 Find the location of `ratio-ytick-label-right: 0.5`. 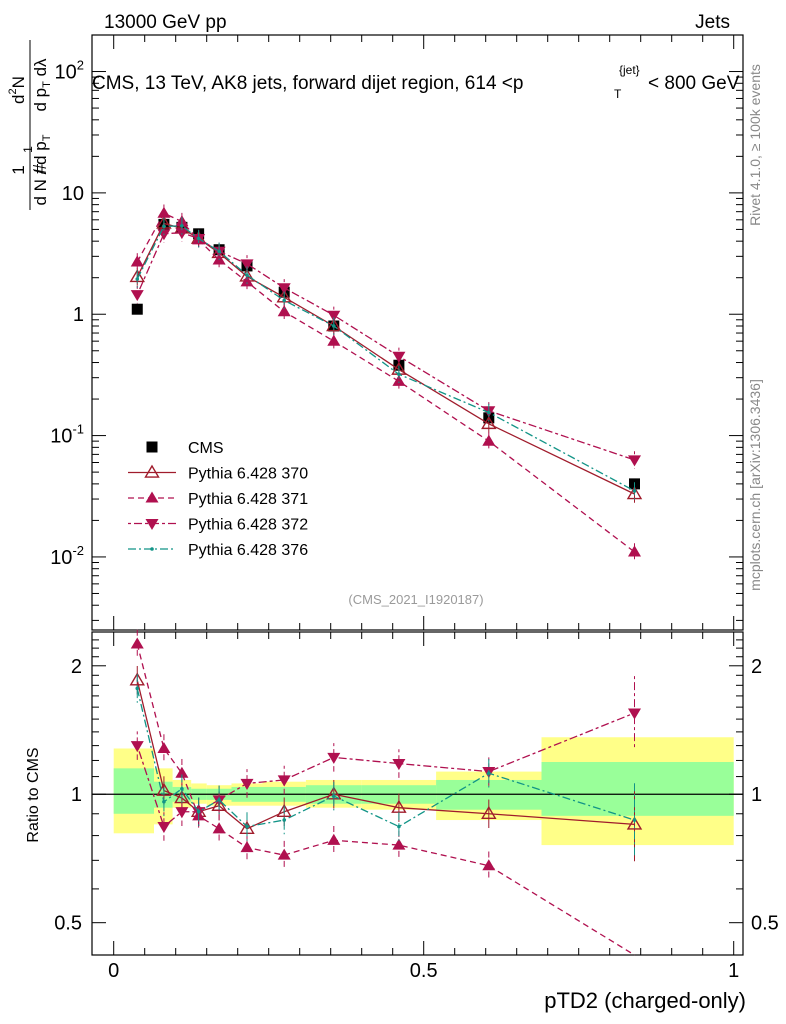

ratio-ytick-label-right: 0.5 is located at coordinates (765, 924).